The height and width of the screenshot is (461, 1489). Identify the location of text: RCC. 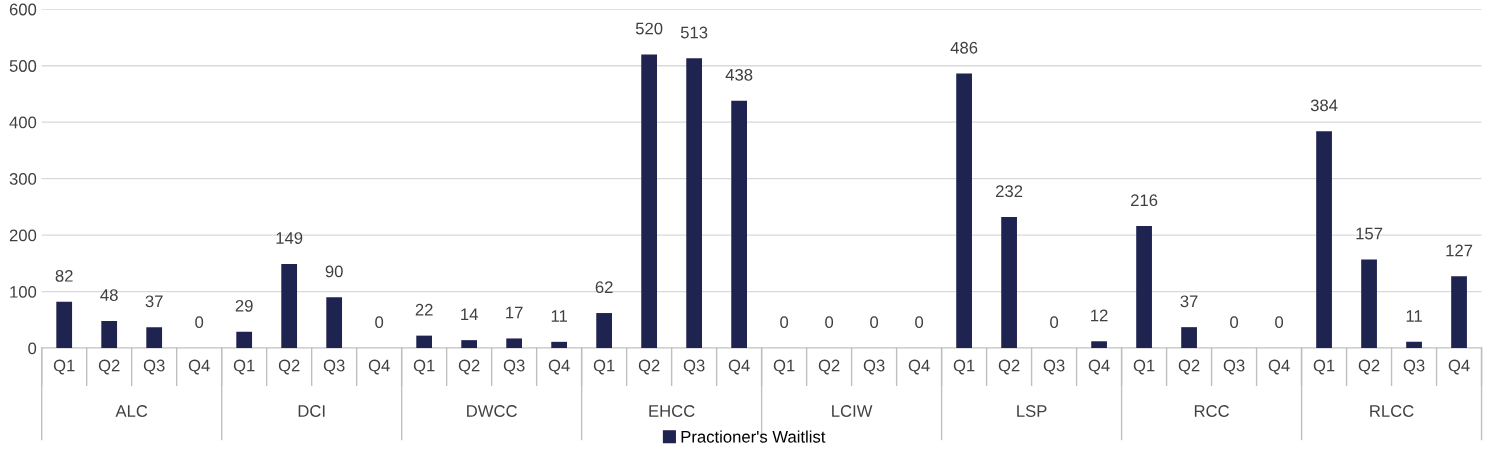
(1211, 411).